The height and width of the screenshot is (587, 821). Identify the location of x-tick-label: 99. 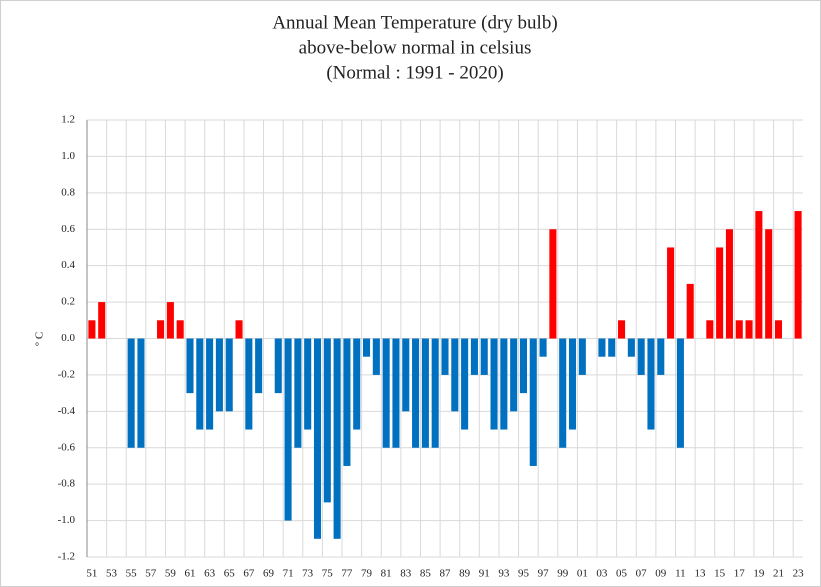
(563, 574).